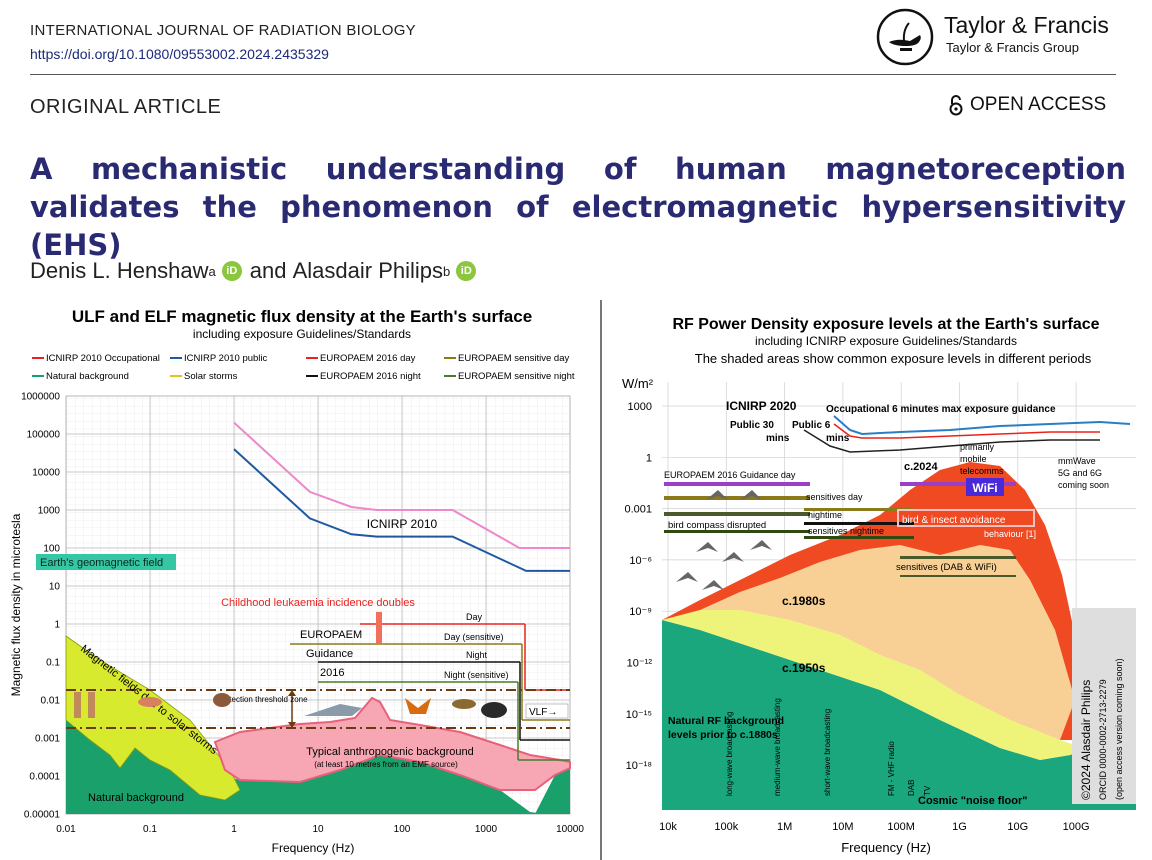 The height and width of the screenshot is (860, 1152). I want to click on x-tick-label: 1, so click(234, 829).